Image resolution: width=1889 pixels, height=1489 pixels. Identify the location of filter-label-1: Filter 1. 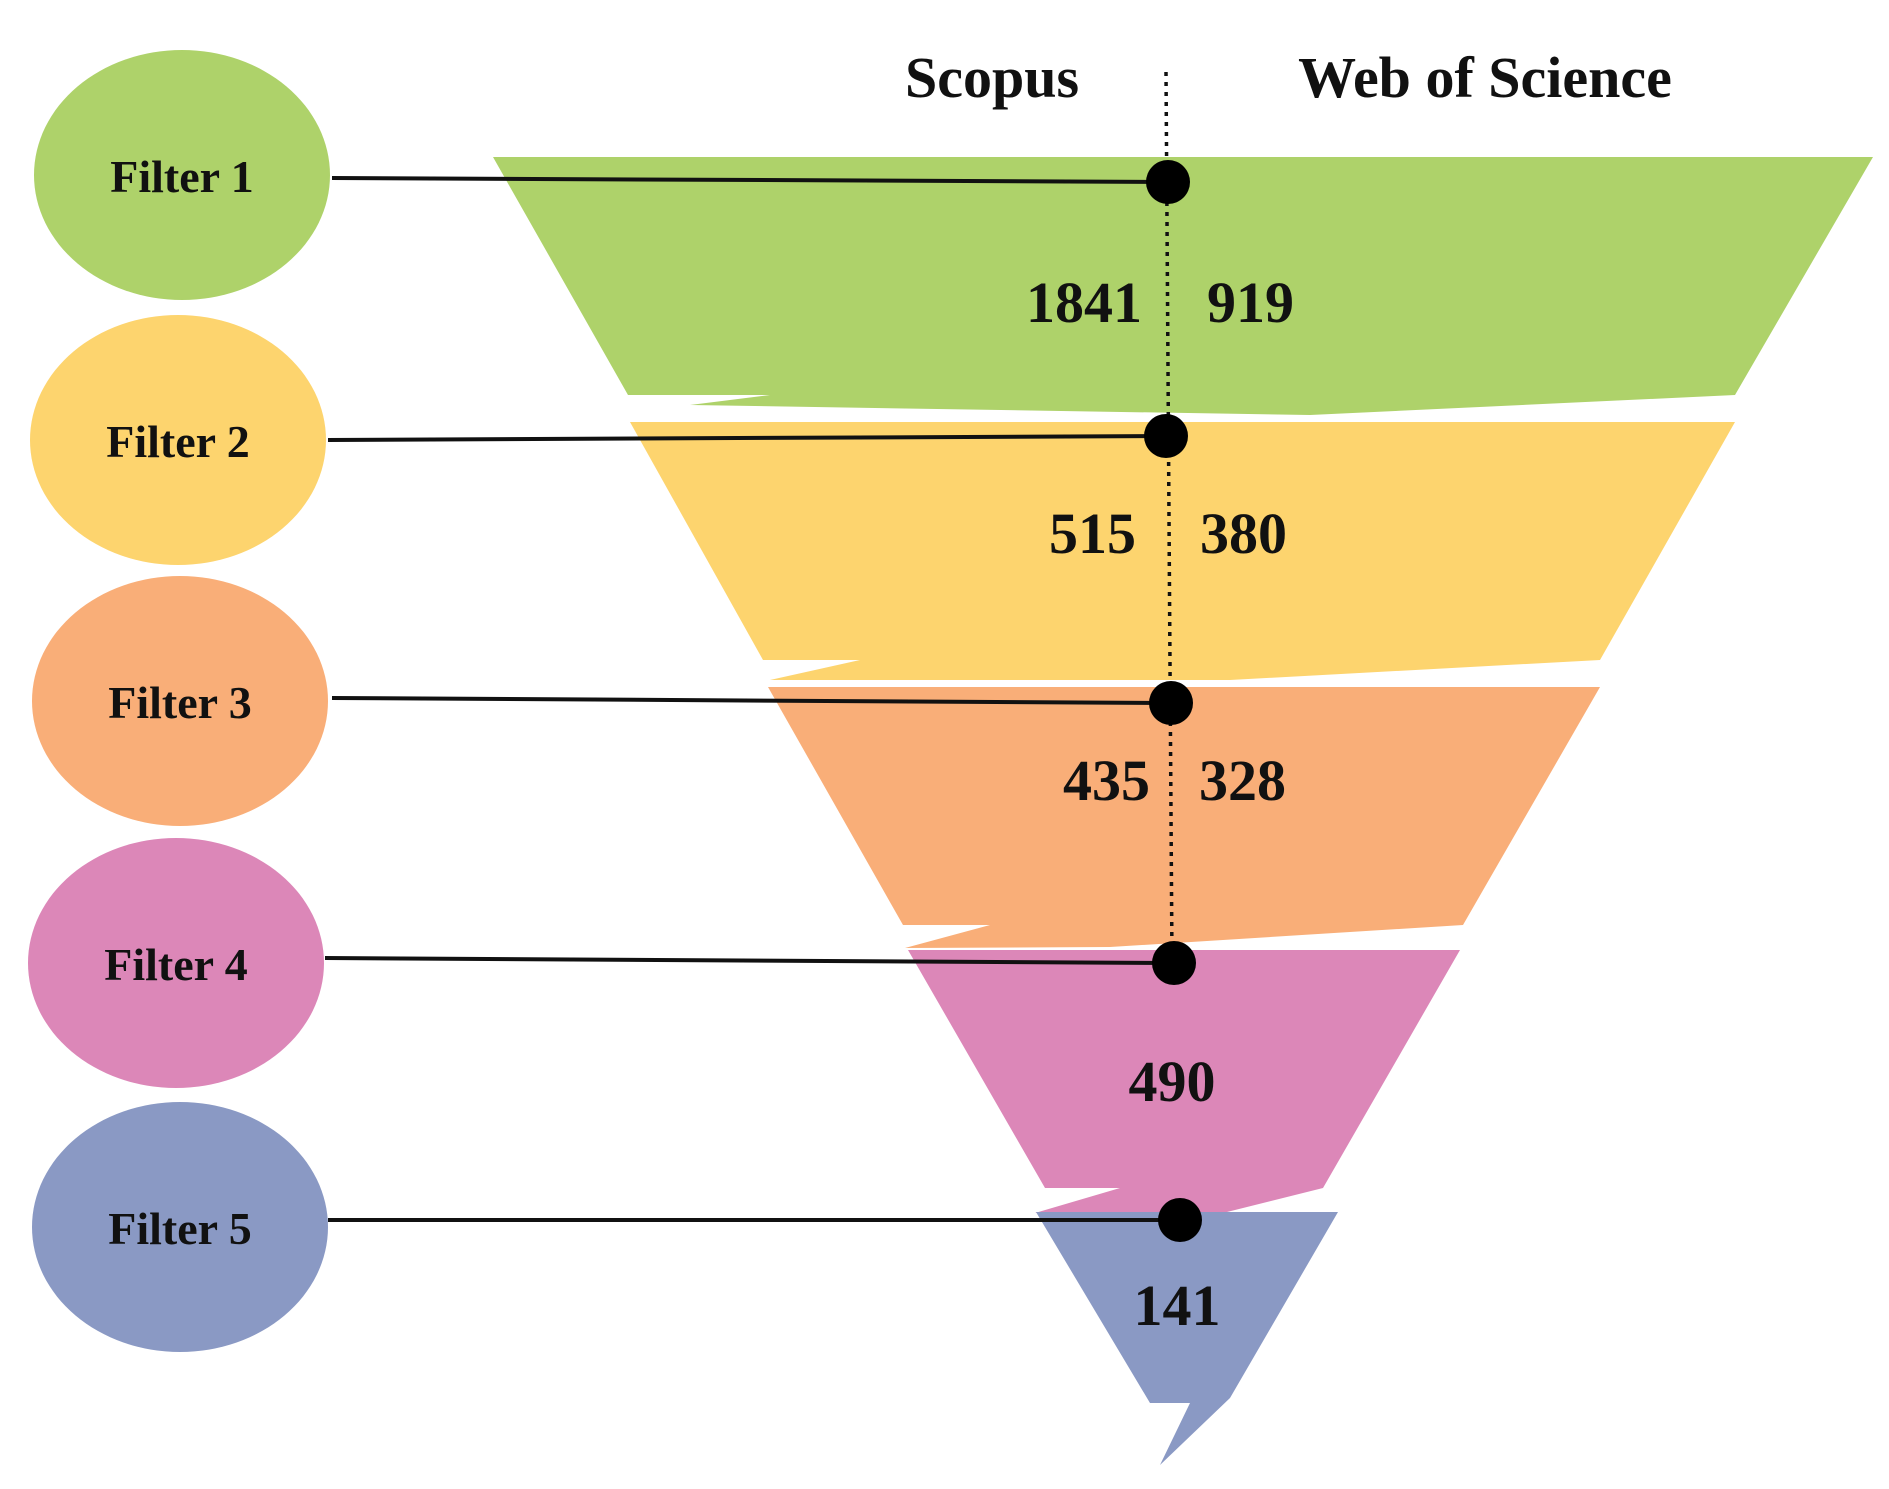
(181, 176).